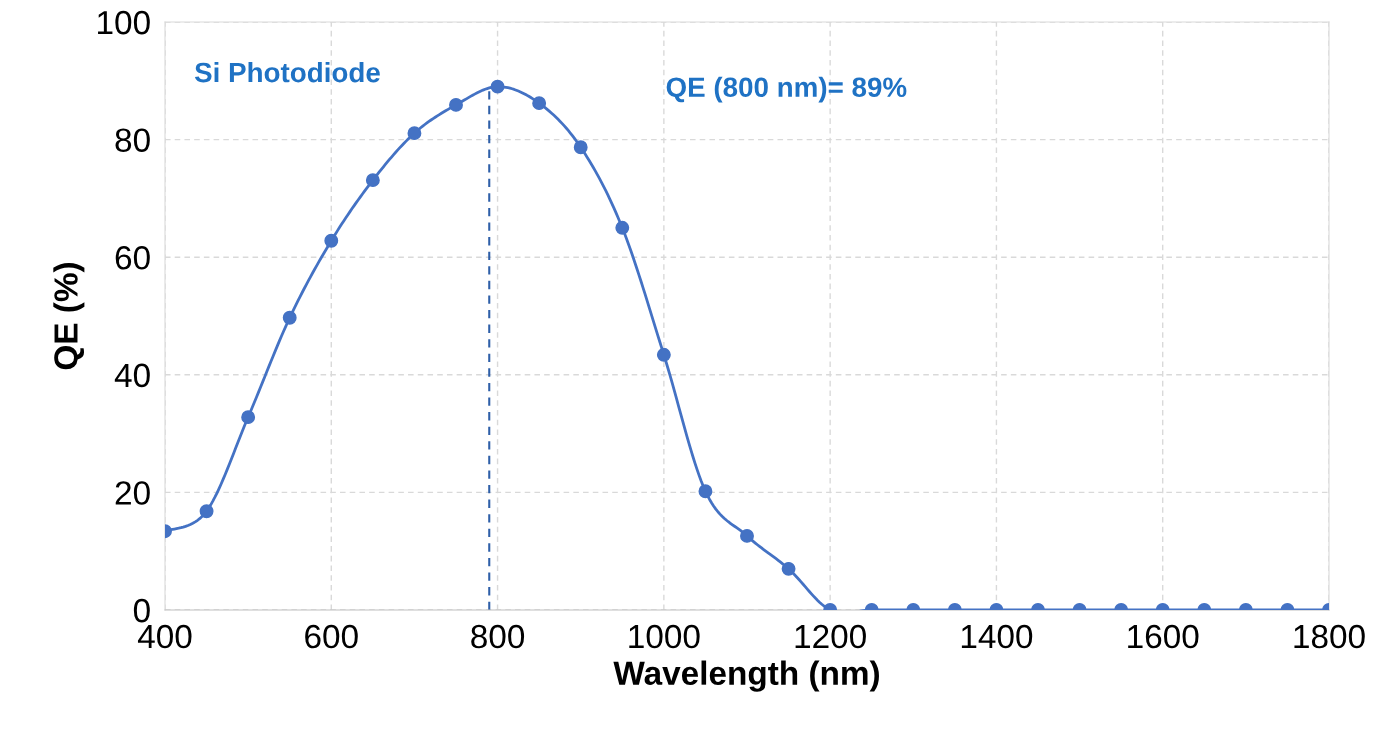 The height and width of the screenshot is (743, 1381). Describe the element at coordinates (664, 636) in the screenshot. I see `x-tick-label: 1000` at that location.